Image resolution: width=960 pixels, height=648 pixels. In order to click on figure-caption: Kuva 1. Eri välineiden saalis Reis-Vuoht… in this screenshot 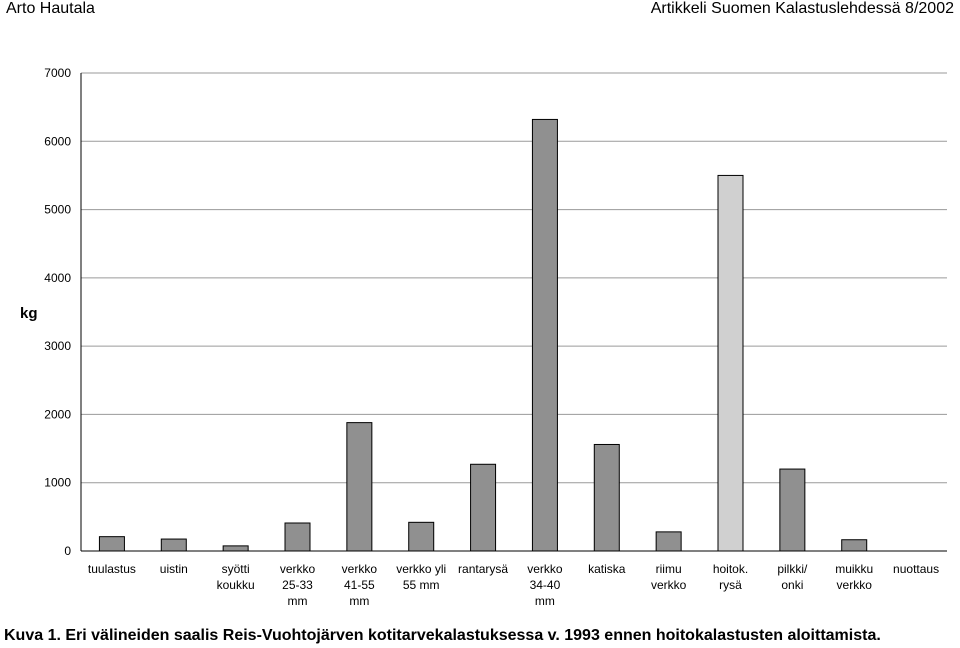, I will do `click(442, 635)`.